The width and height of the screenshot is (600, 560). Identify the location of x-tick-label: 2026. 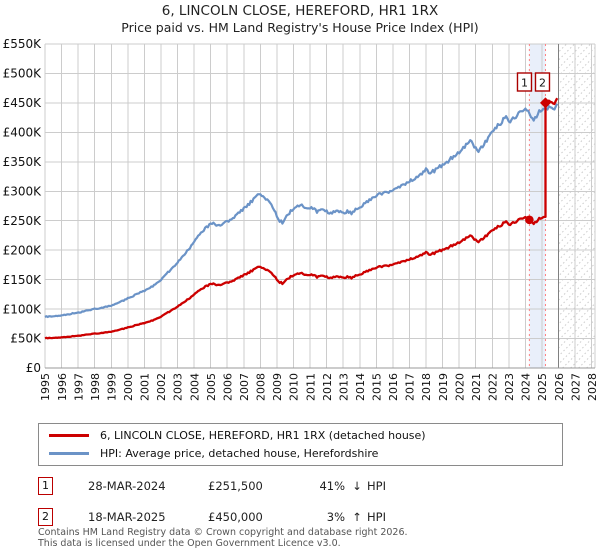
(559, 387).